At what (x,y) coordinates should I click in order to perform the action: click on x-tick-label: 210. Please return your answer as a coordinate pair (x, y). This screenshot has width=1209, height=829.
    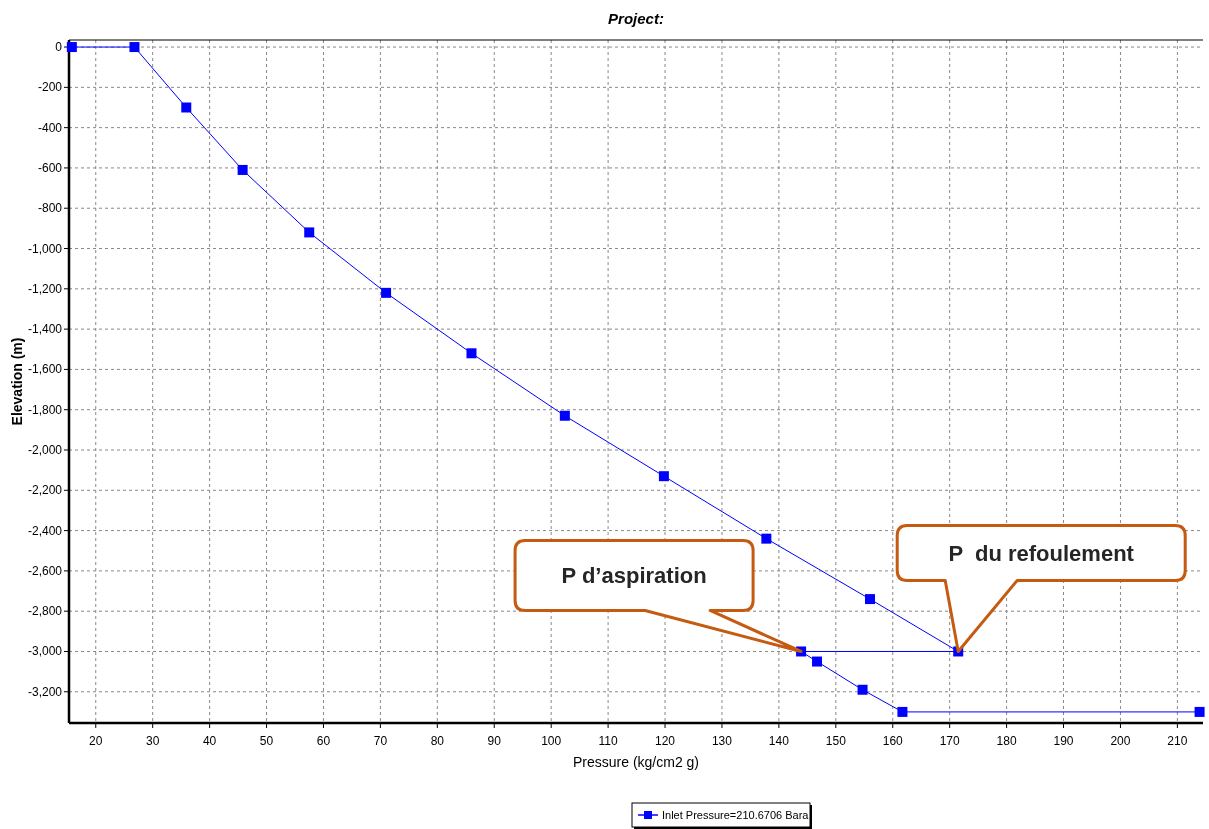
    Looking at the image, I should click on (1177, 741).